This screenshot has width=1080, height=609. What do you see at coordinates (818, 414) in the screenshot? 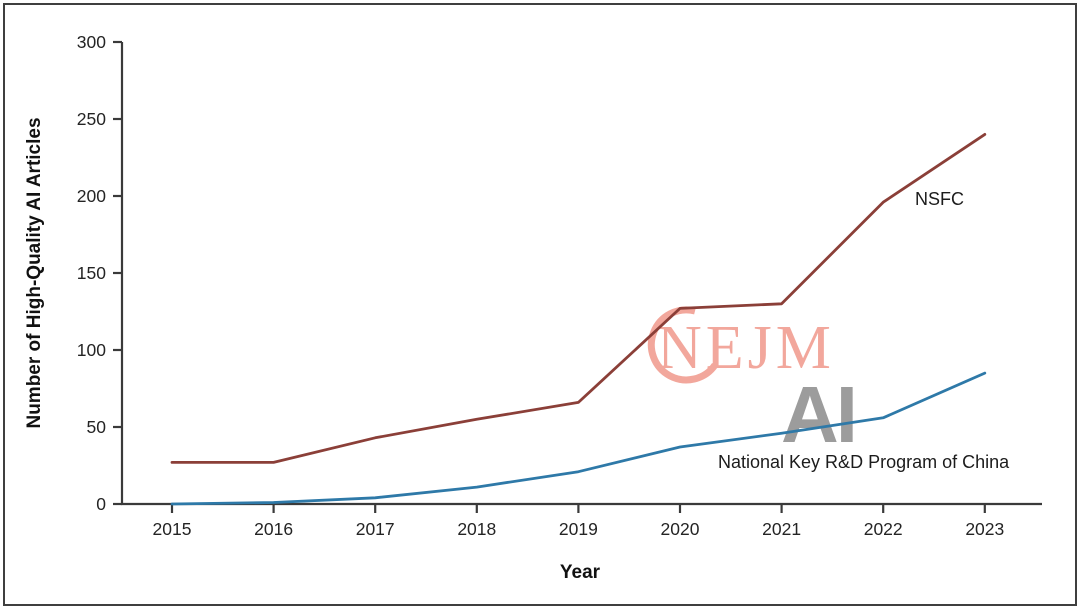
I see `ai-watermark-text: AI` at bounding box center [818, 414].